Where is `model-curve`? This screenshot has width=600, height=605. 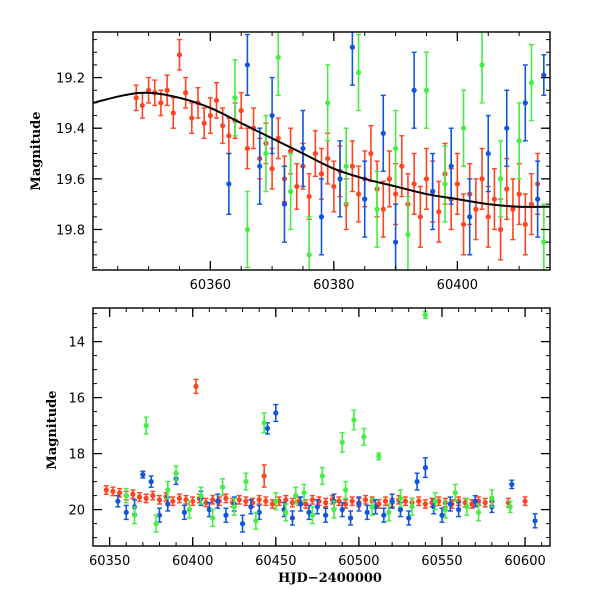 model-curve is located at coordinates (321, 149).